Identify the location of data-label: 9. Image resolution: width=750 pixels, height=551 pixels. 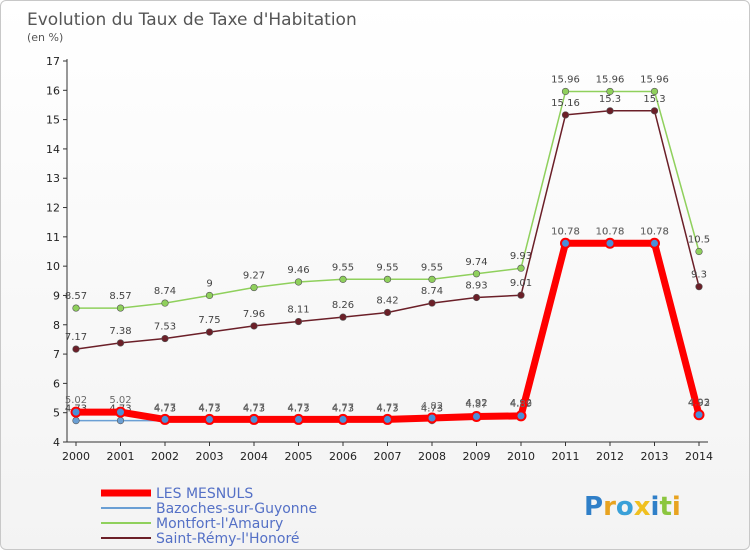
(209, 283).